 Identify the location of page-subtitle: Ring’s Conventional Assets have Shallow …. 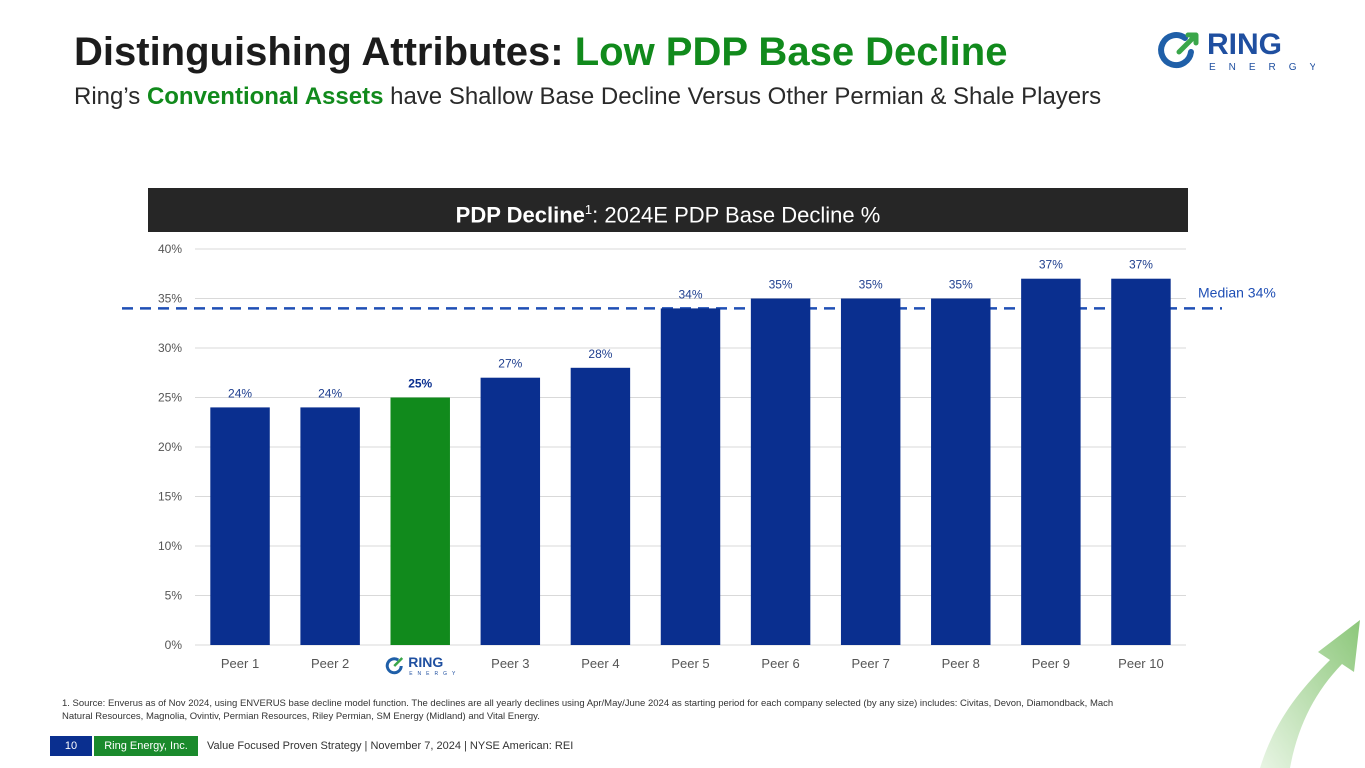
(587, 97).